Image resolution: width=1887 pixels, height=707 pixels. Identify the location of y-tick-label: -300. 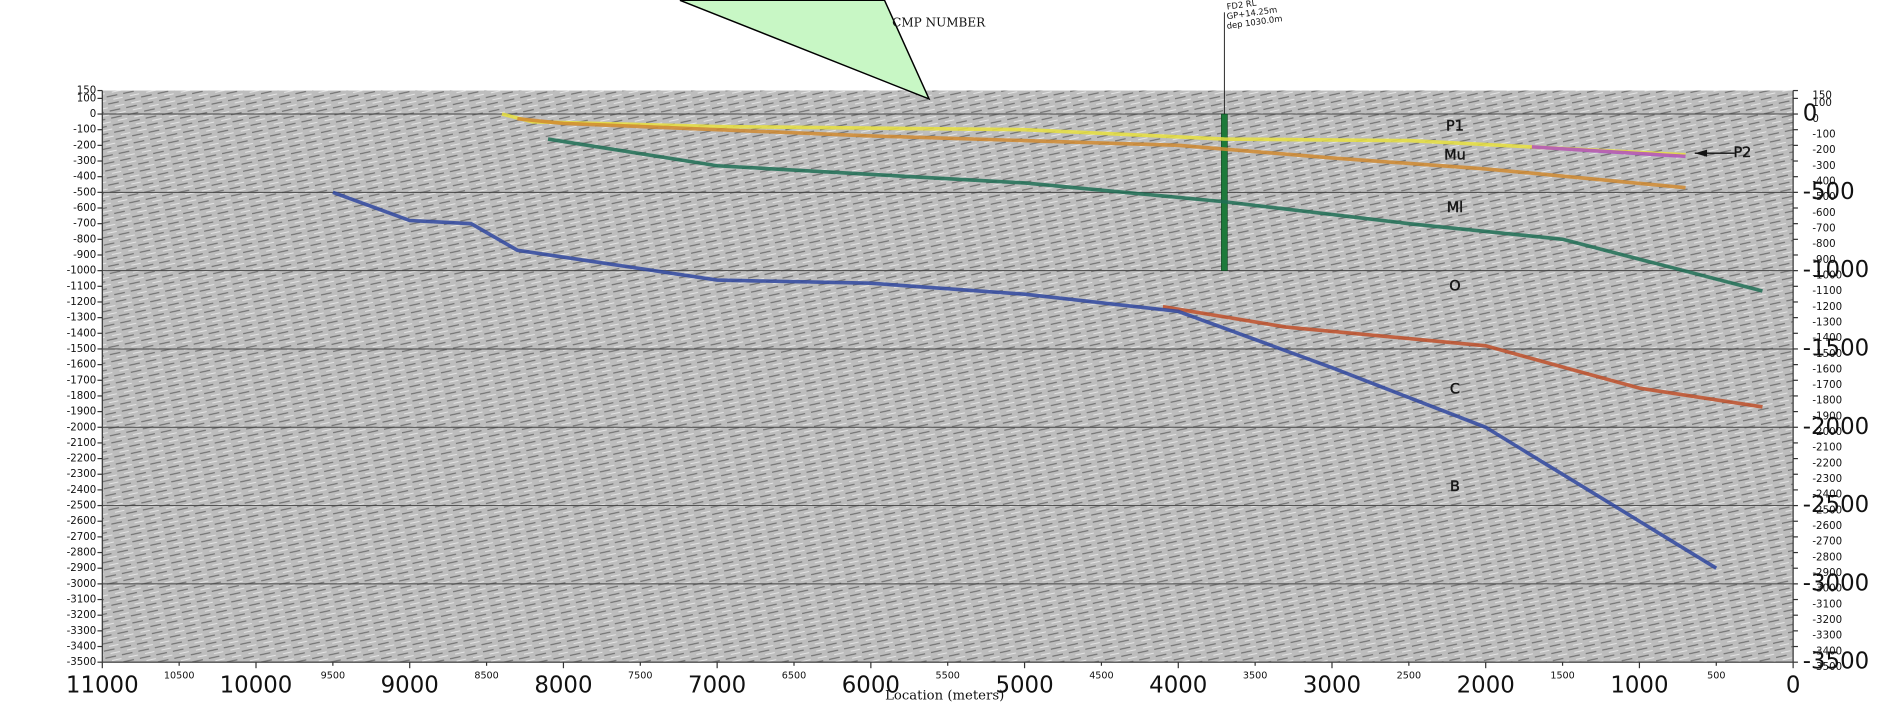
(84, 161).